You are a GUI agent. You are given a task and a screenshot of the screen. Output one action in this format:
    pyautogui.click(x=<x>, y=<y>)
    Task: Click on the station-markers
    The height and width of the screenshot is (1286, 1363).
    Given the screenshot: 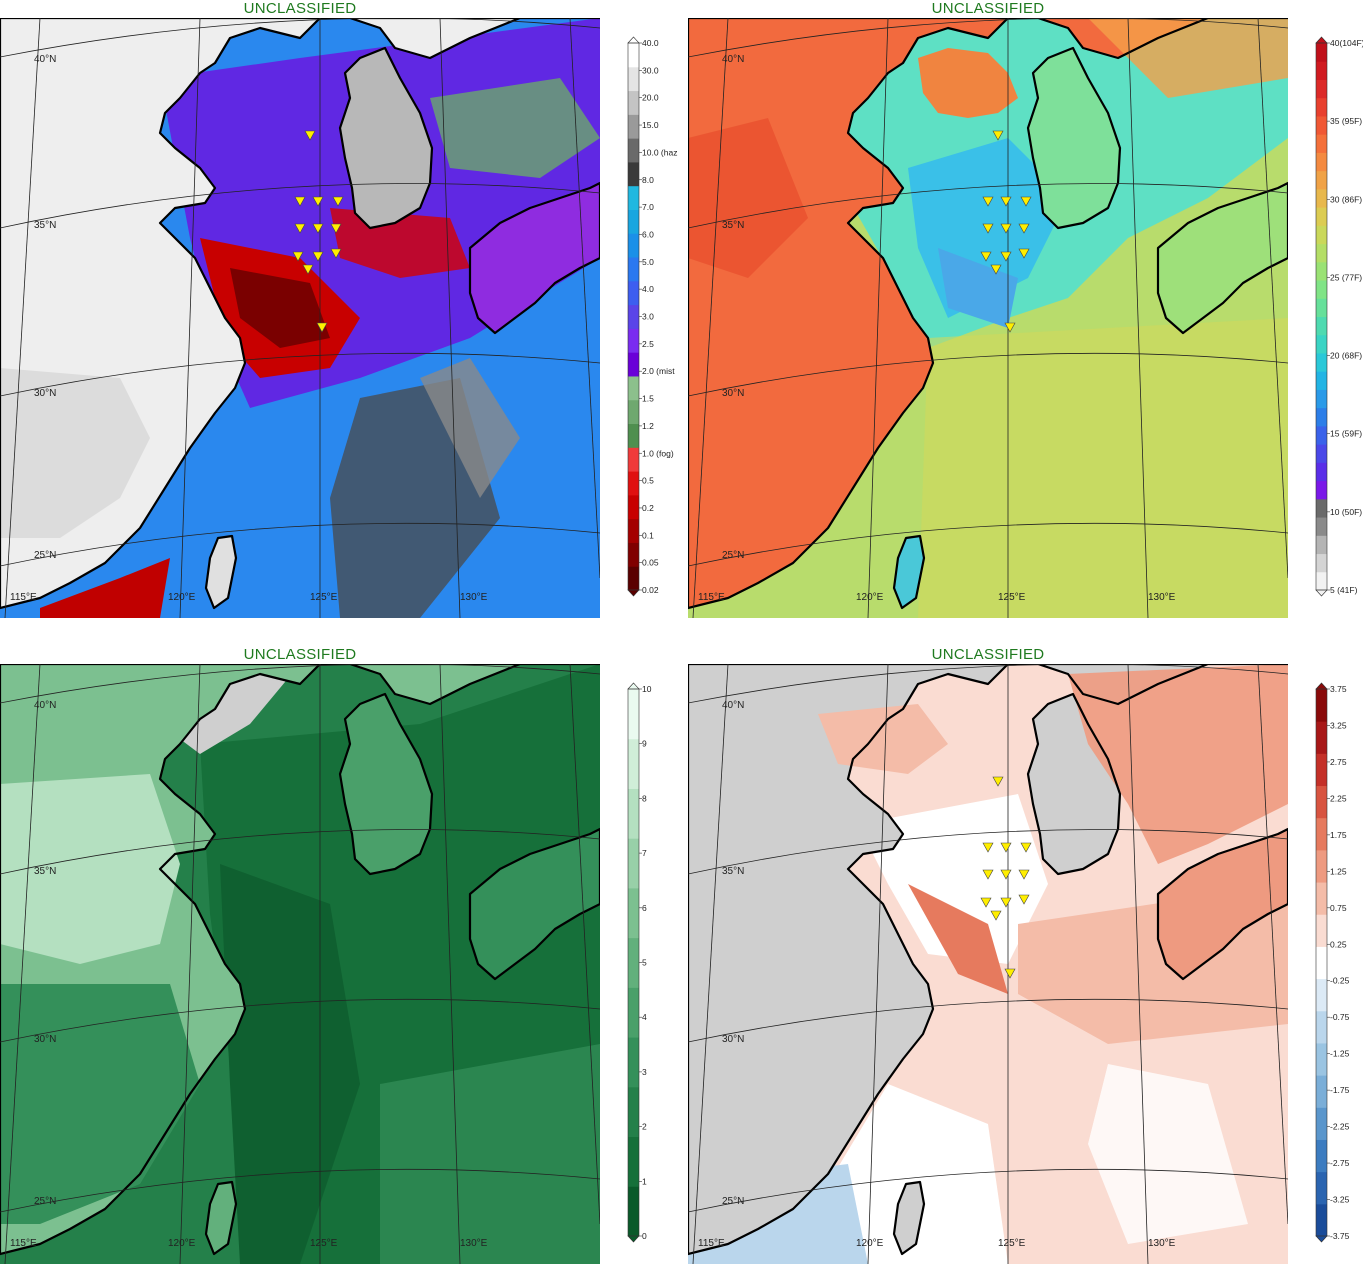 What is the action you would take?
    pyautogui.click(x=318, y=231)
    